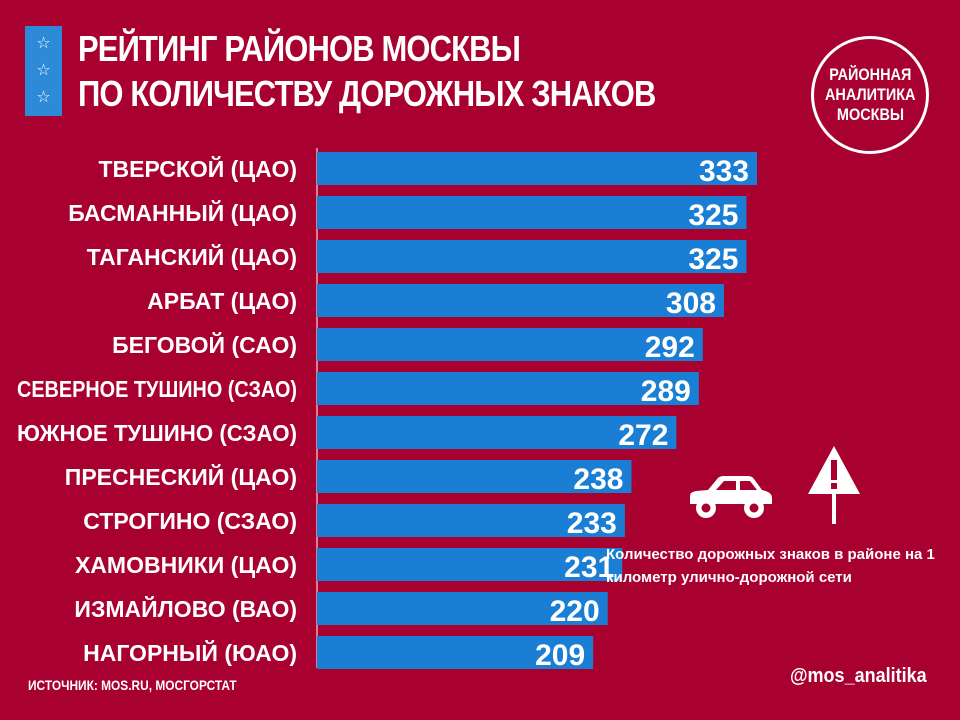 Image resolution: width=960 pixels, height=720 pixels. I want to click on value-label: 233, so click(592, 523).